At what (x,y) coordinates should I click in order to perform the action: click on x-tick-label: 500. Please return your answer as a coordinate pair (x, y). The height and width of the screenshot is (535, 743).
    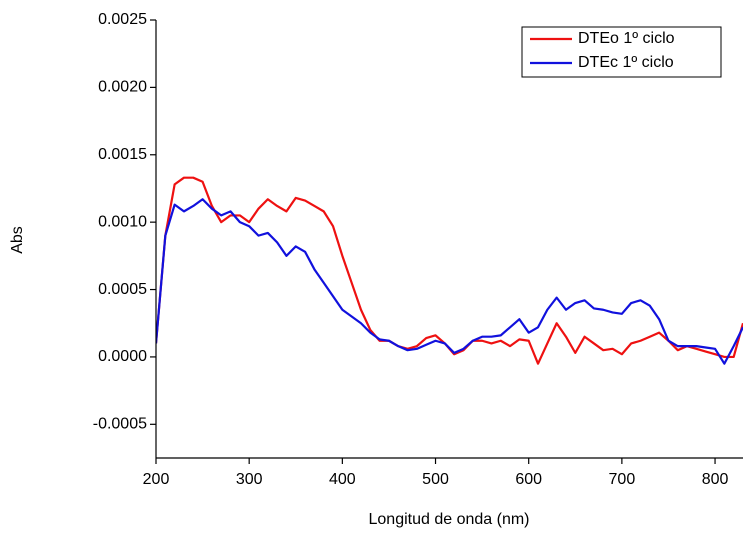
    Looking at the image, I should click on (435, 479).